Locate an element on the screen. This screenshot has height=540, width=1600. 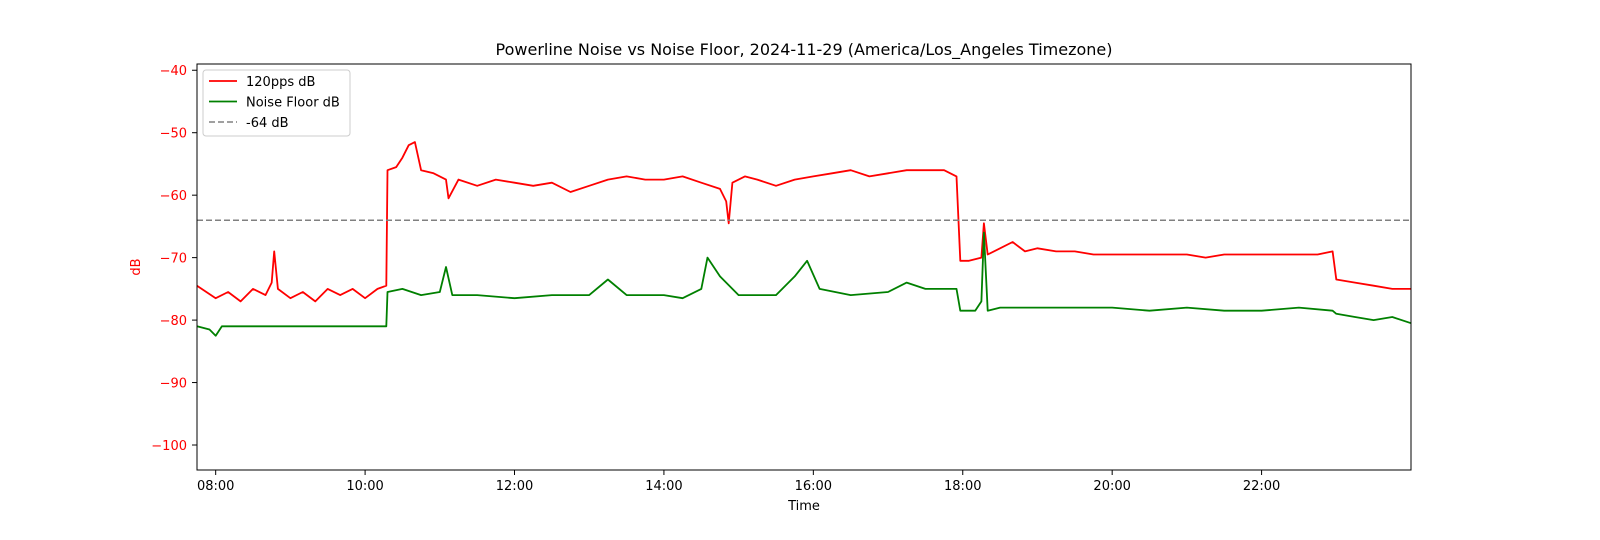
y-tick-label: −80 is located at coordinates (173, 321).